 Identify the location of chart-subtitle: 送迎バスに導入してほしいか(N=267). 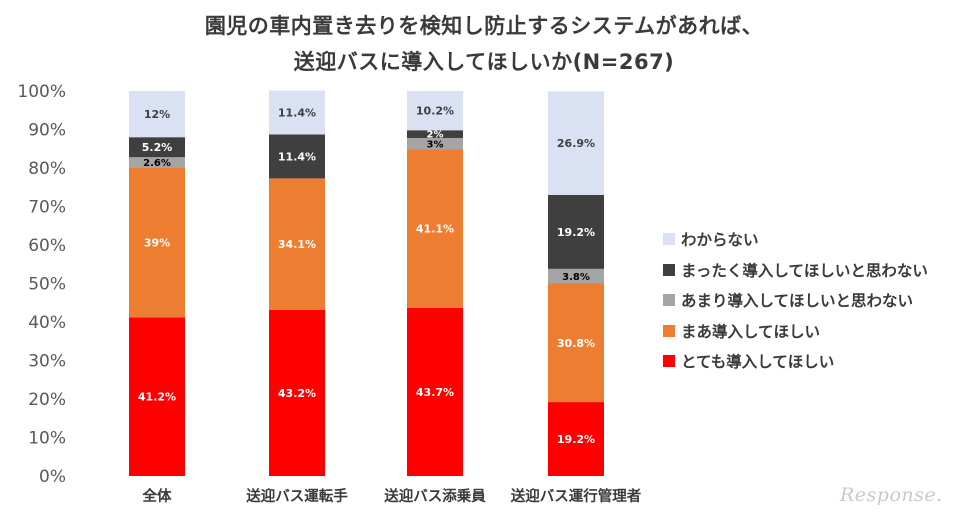
(484, 62).